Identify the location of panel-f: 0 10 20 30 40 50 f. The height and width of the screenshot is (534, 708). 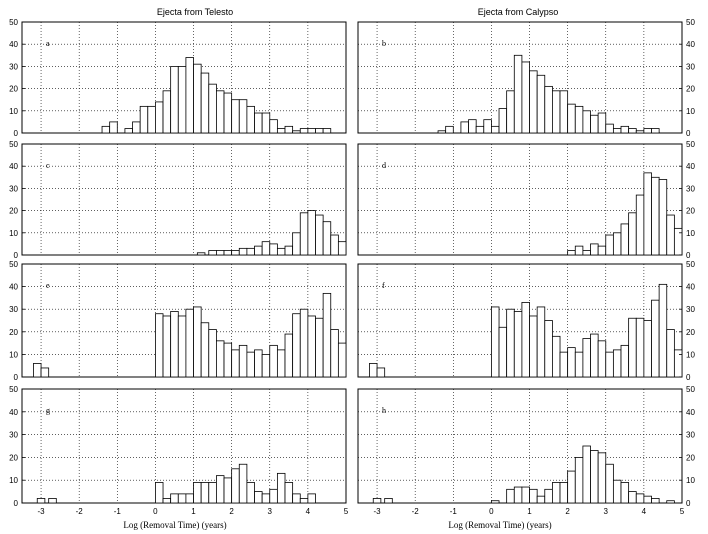
(526, 321).